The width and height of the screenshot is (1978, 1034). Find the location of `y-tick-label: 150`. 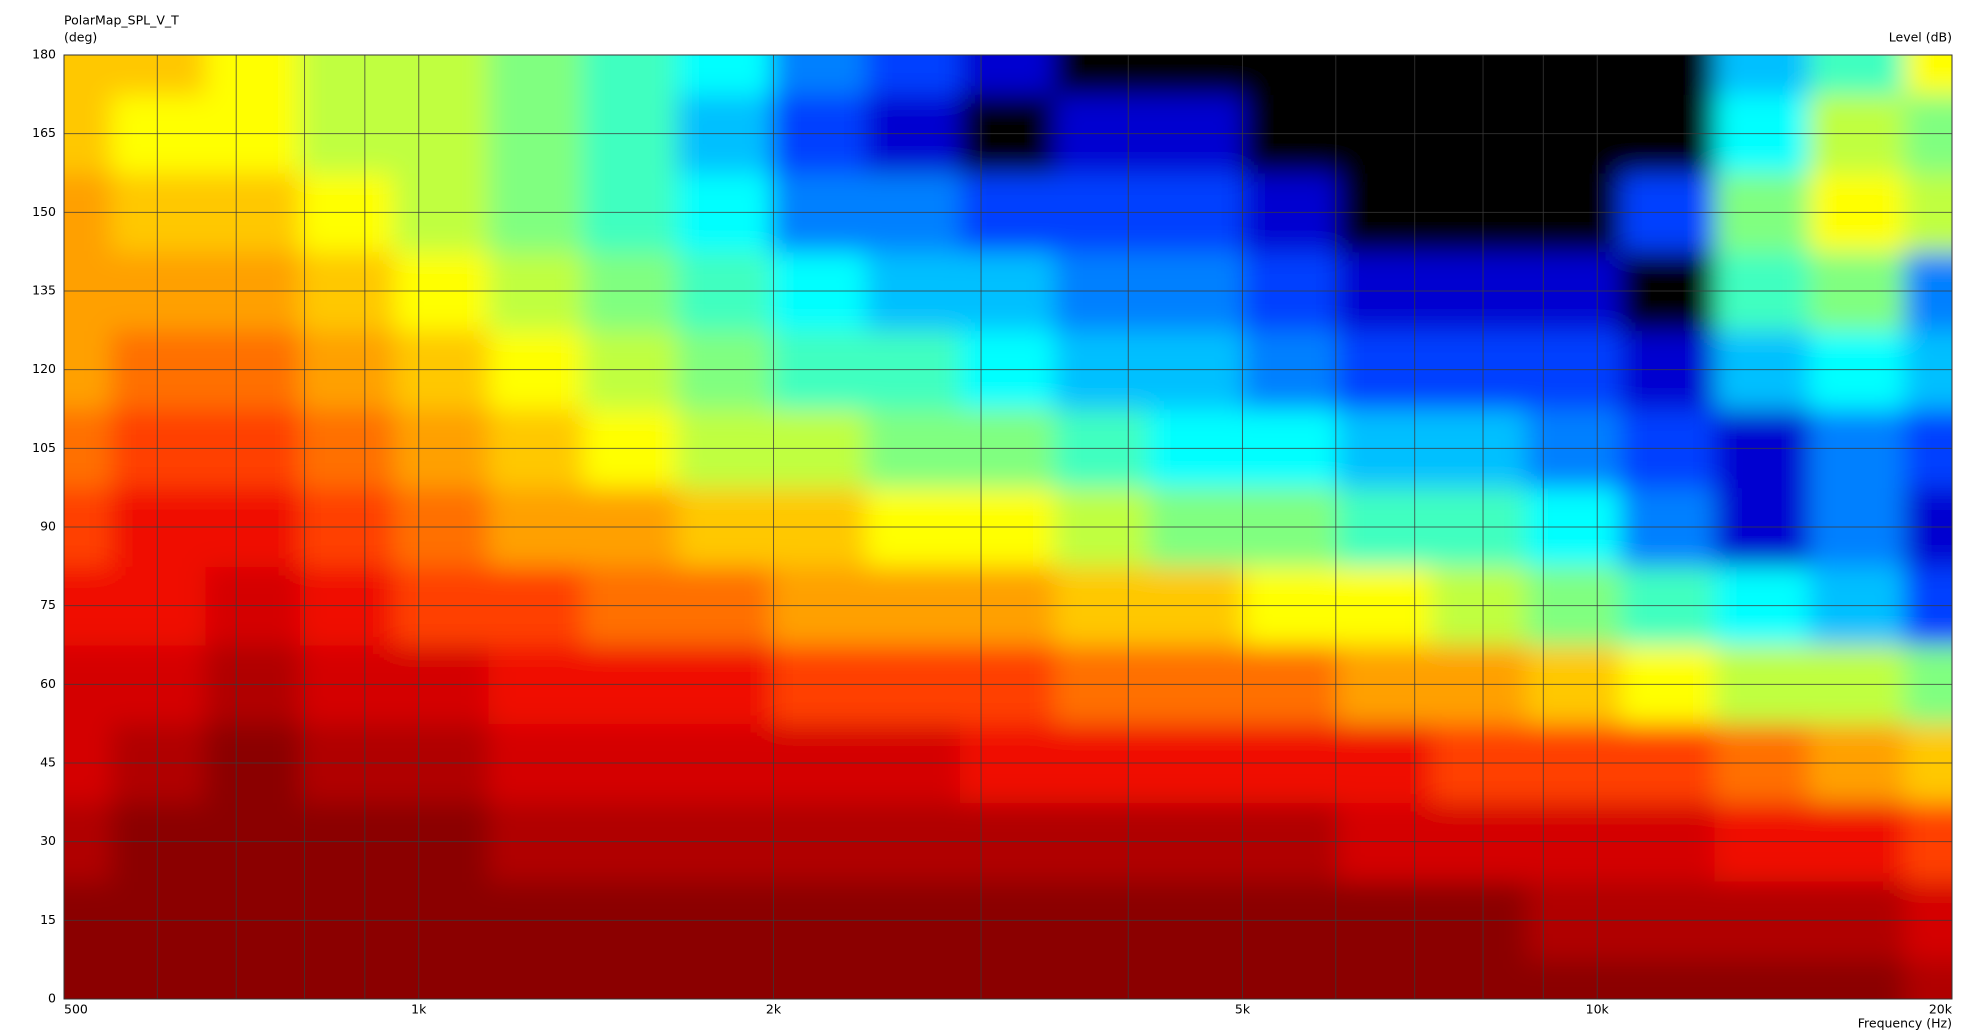

y-tick-label: 150 is located at coordinates (44, 211).